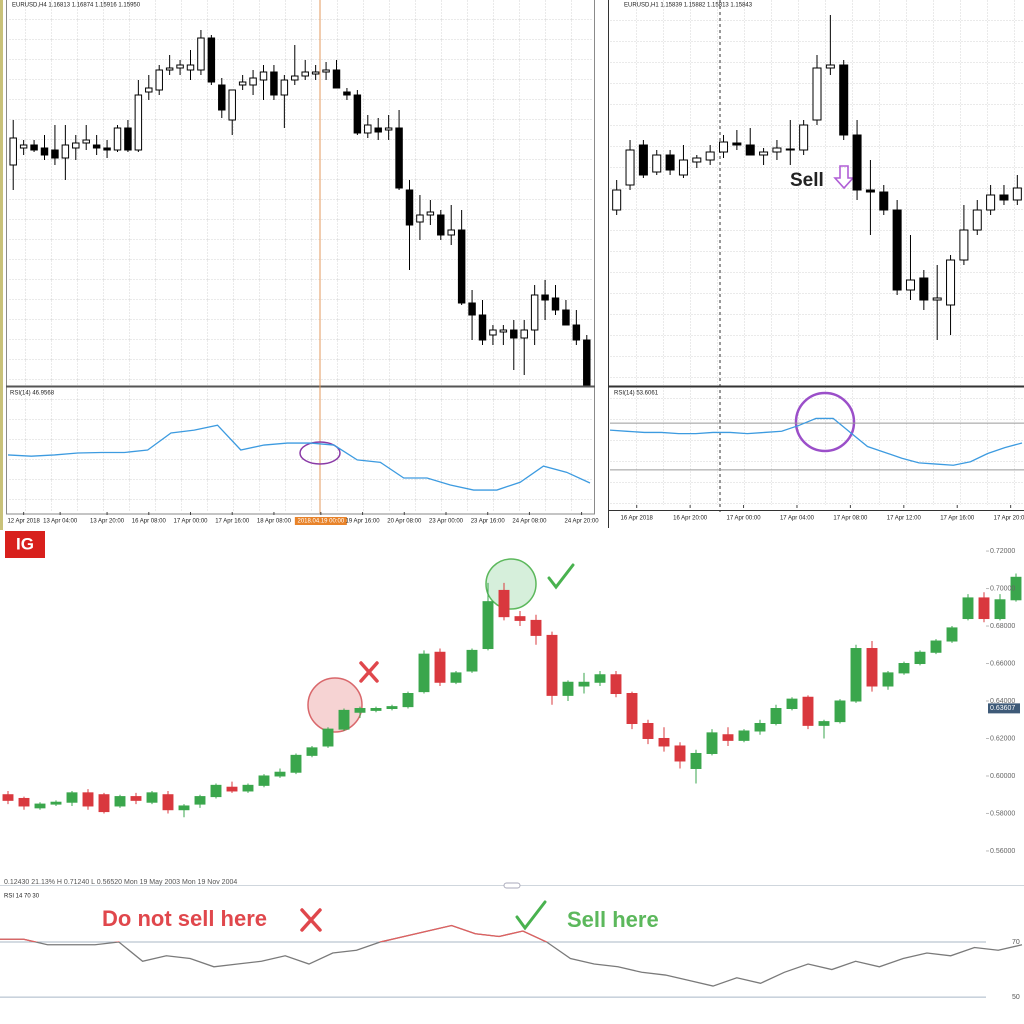 This screenshot has height=1024, width=1024. What do you see at coordinates (904, 519) in the screenshot?
I see `x-tick-label: 17 Apr 12:00` at bounding box center [904, 519].